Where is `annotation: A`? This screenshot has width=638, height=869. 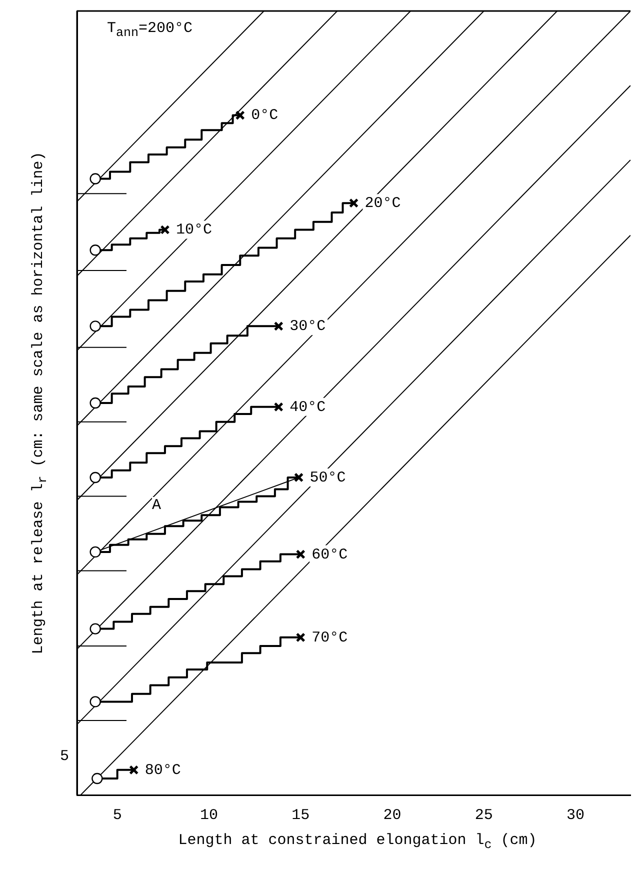 annotation: A is located at coordinates (157, 506).